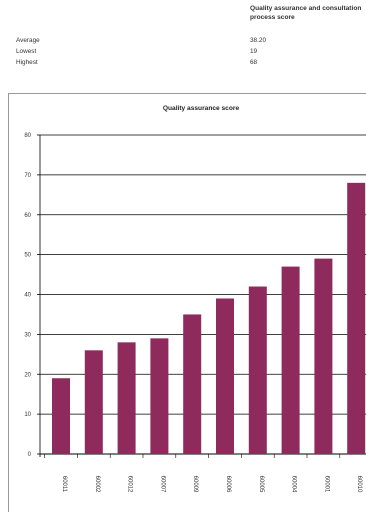 The width and height of the screenshot is (366, 512). What do you see at coordinates (32, 295) in the screenshot?
I see `y-axis-ticks: 0 10 20 30 40 50 60 70 80` at bounding box center [32, 295].